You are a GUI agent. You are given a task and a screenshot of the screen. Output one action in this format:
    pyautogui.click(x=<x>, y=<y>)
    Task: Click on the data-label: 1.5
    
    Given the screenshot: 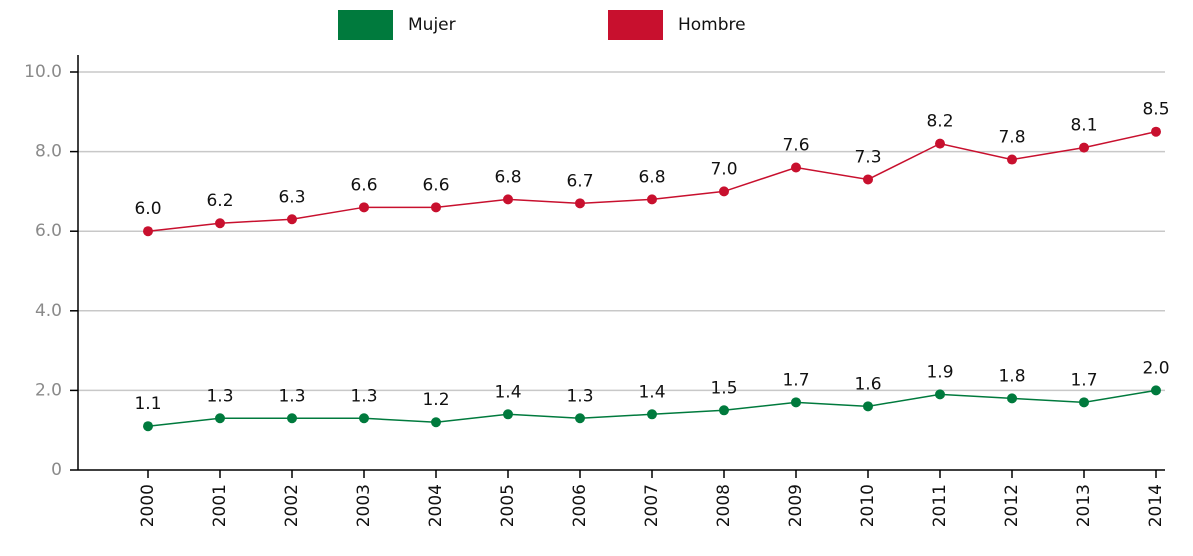 What is the action you would take?
    pyautogui.click(x=723, y=388)
    